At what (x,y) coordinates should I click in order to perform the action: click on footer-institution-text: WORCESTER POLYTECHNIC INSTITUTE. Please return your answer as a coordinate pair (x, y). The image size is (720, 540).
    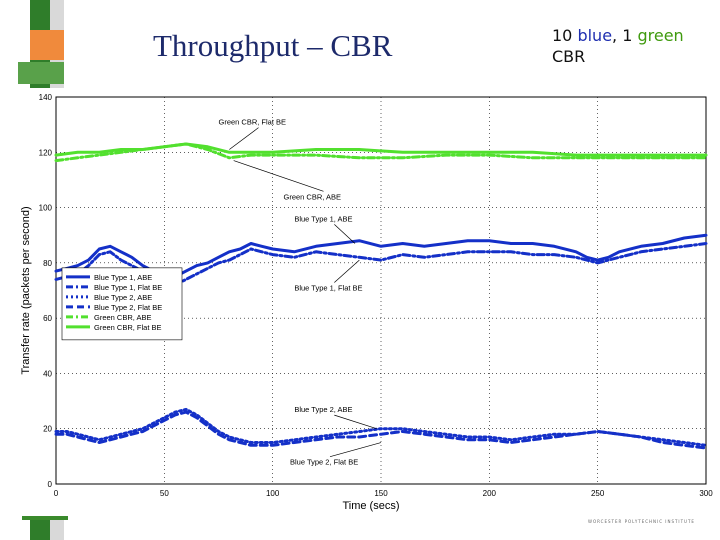
    Looking at the image, I should click on (641, 521).